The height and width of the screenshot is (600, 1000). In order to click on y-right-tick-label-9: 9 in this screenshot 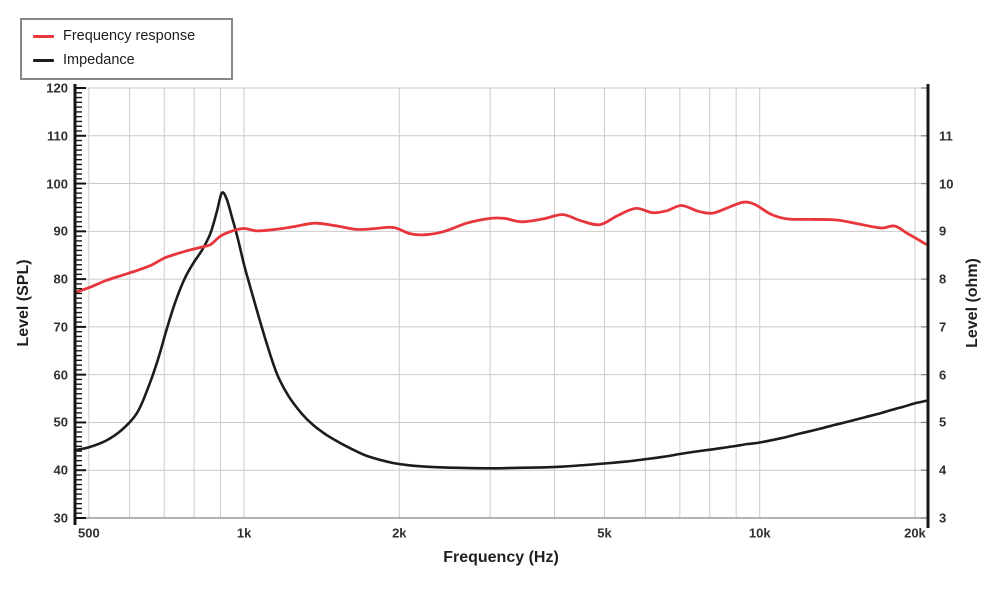, I will do `click(943, 231)`.